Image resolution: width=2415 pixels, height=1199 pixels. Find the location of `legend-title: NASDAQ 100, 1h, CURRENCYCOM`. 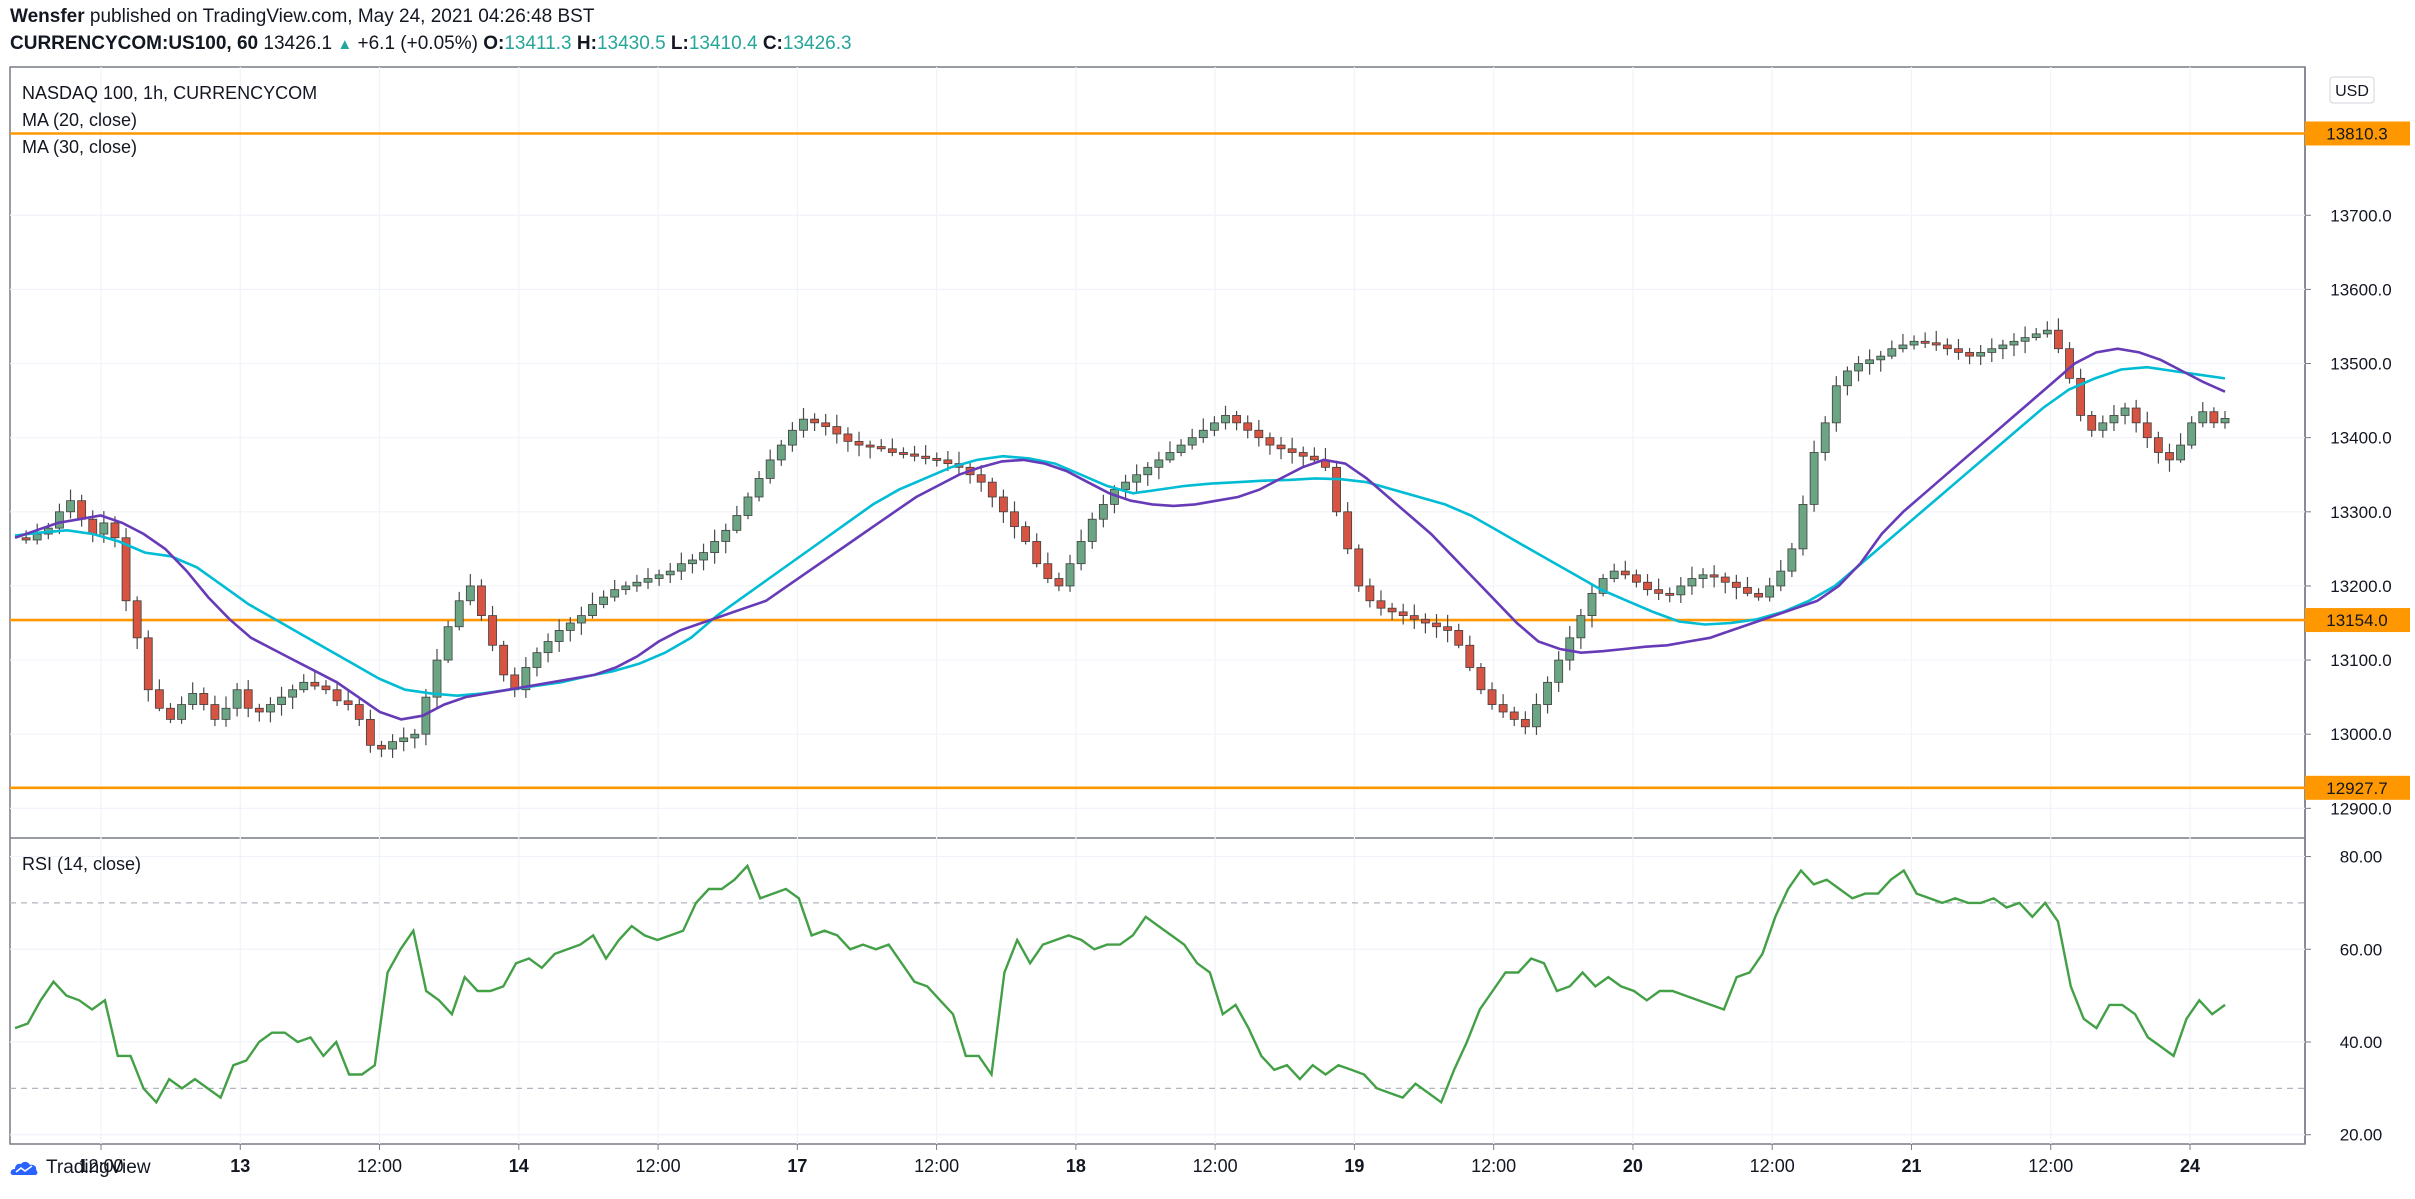

legend-title: NASDAQ 100, 1h, CURRENCYCOM is located at coordinates (169, 93).